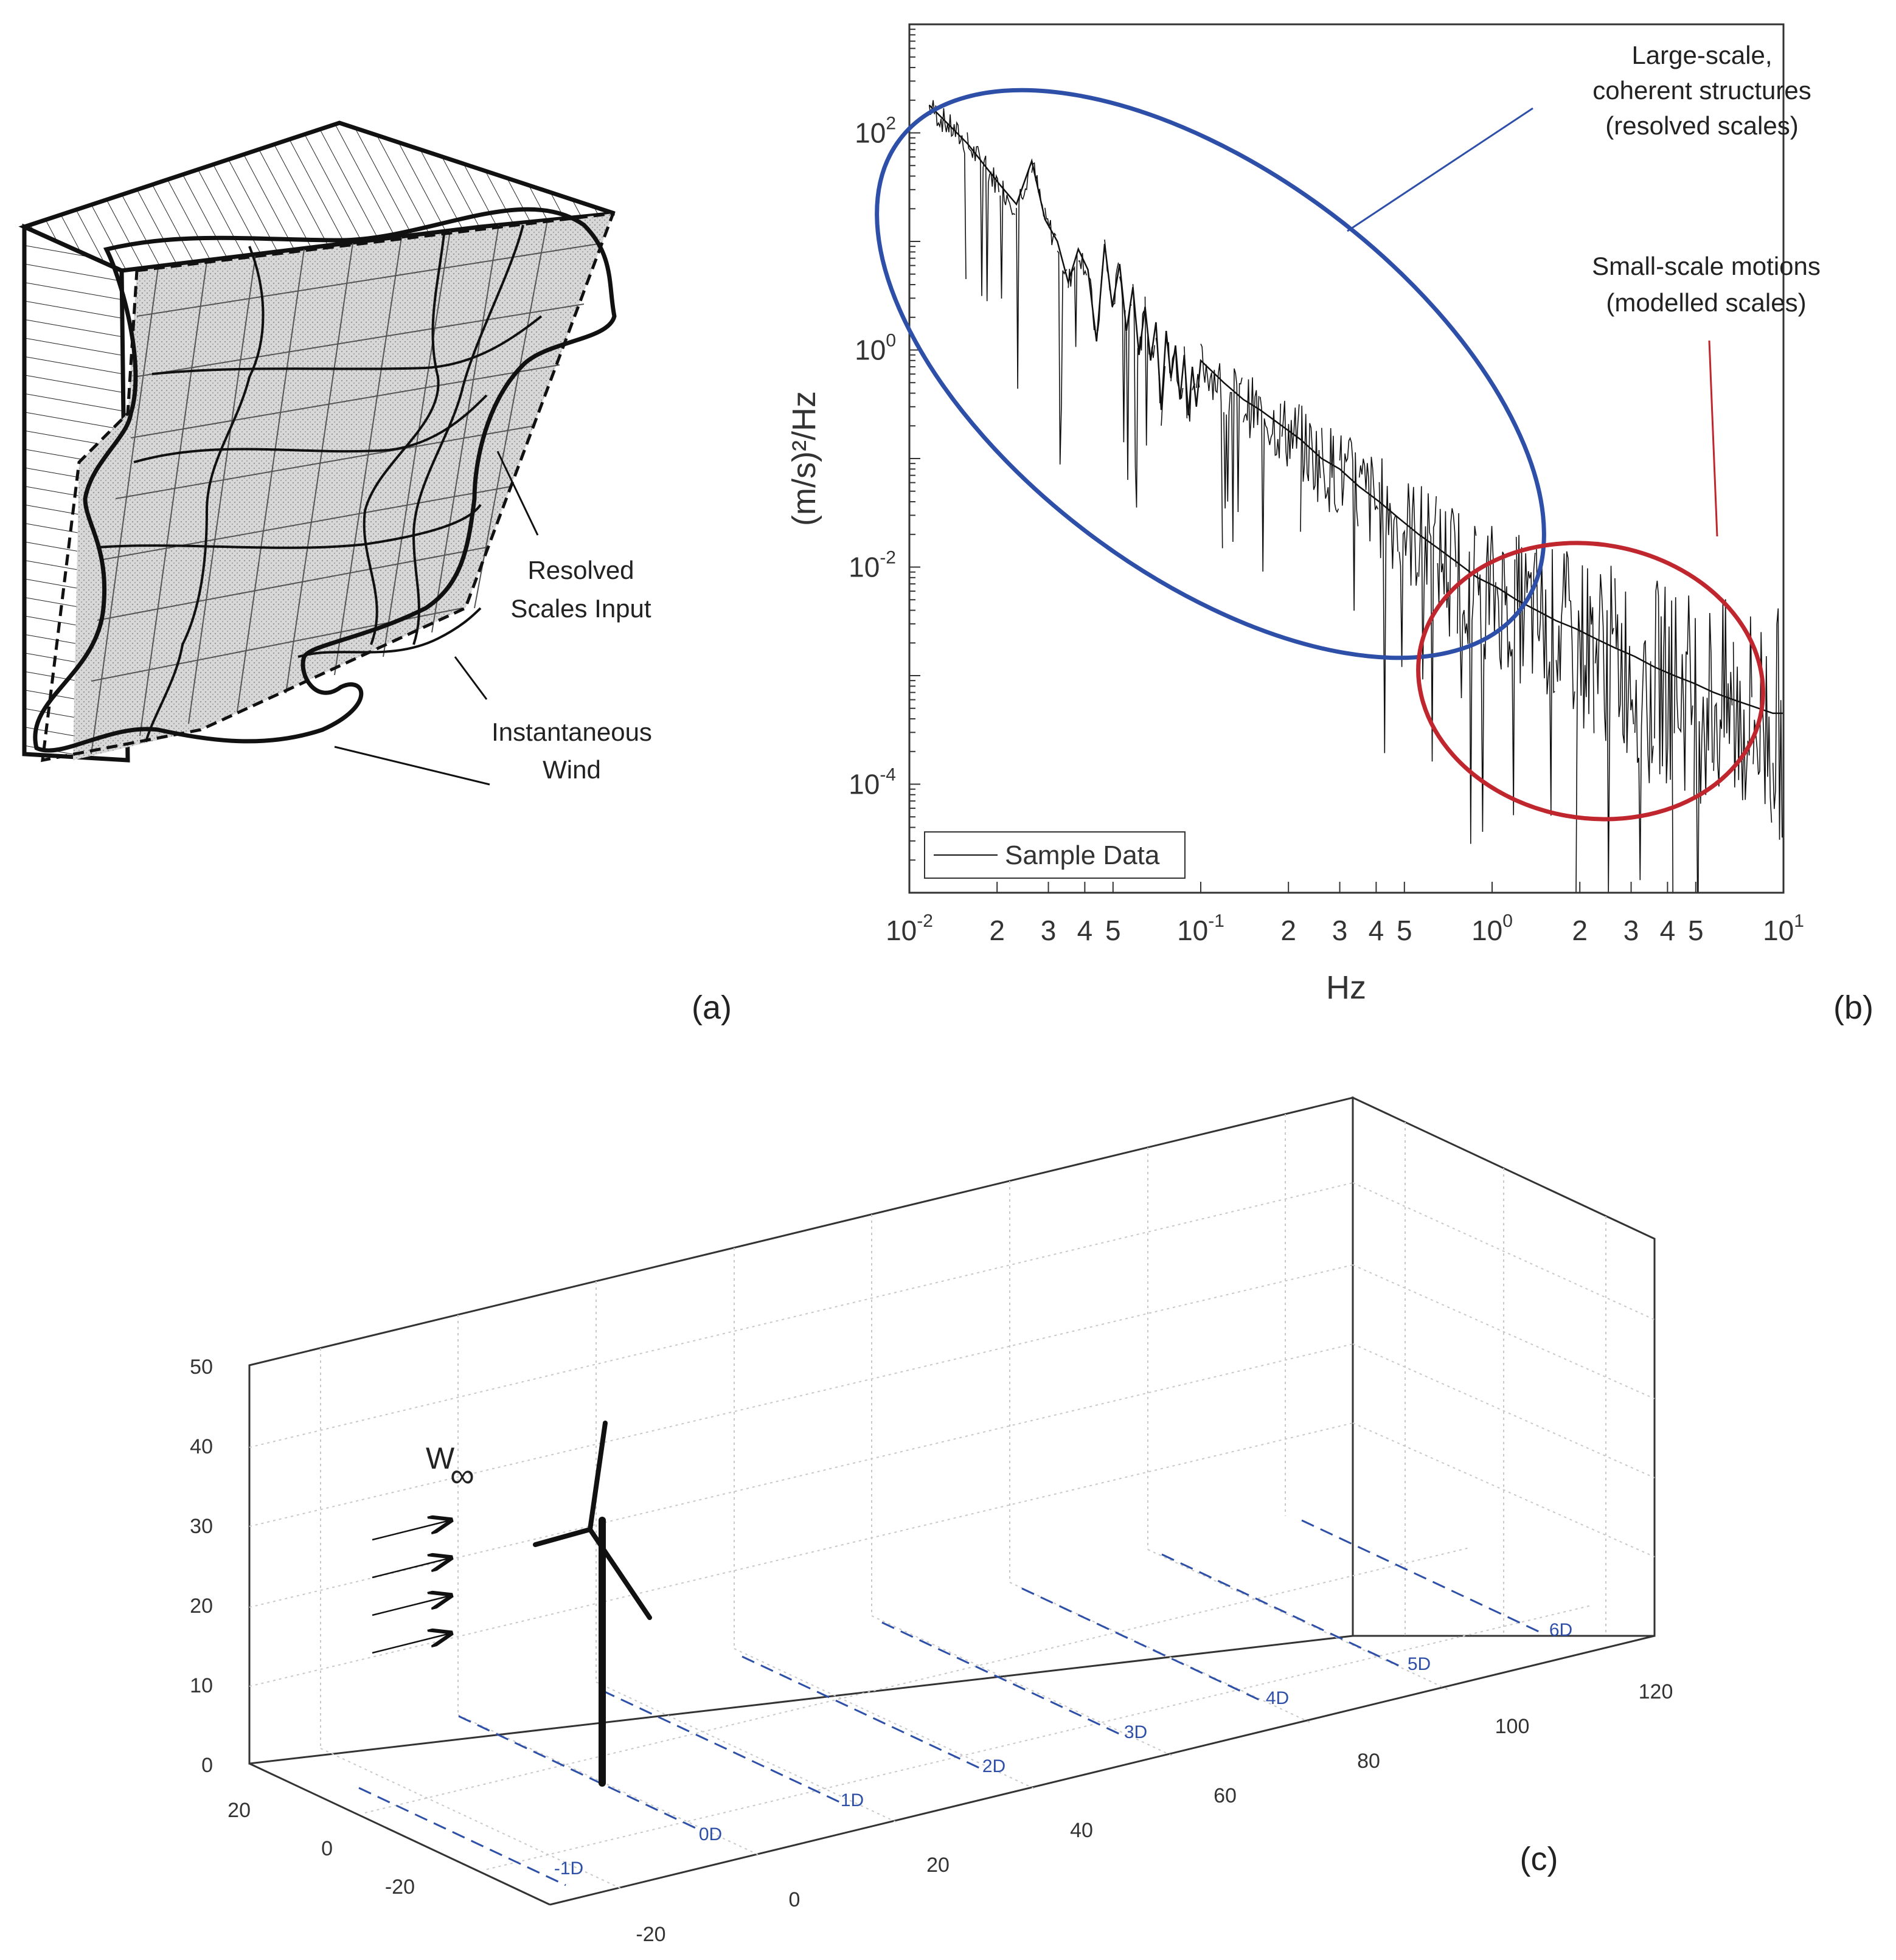  What do you see at coordinates (517, 493) in the screenshot?
I see `resolved-leader` at bounding box center [517, 493].